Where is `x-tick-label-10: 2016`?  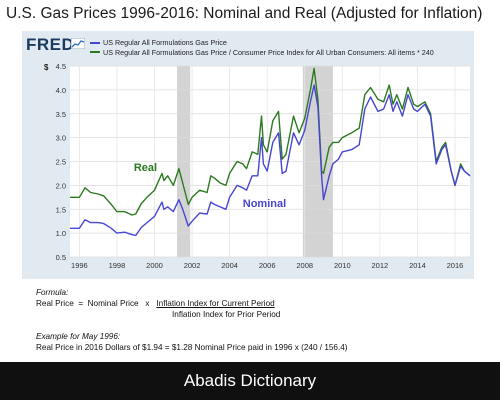 x-tick-label-10: 2016 is located at coordinates (455, 265).